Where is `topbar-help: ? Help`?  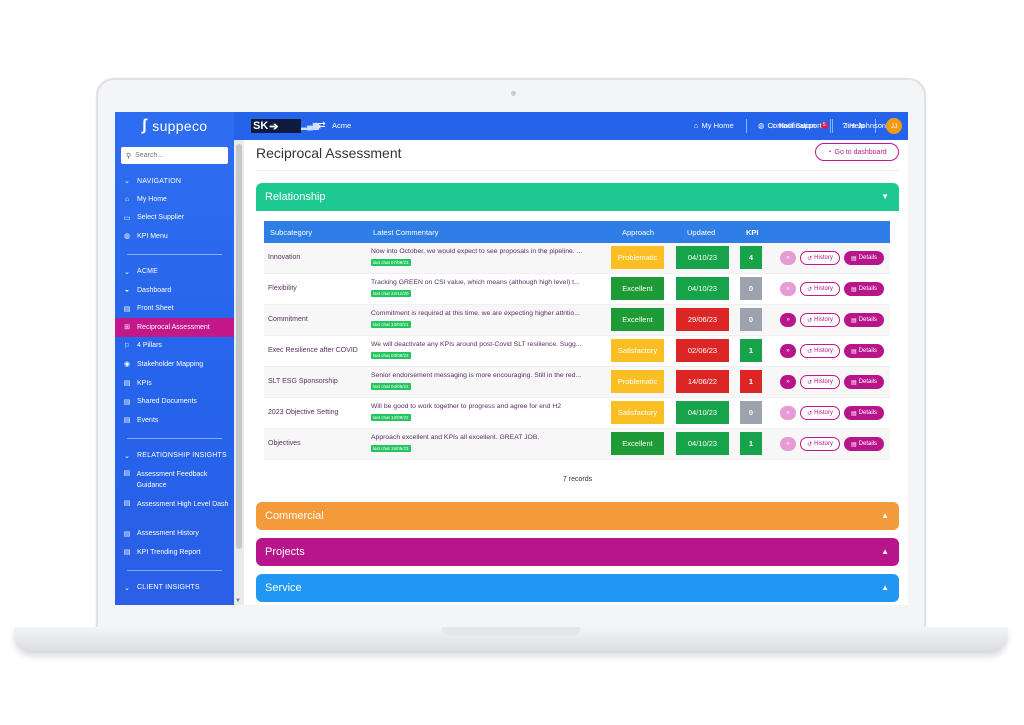 topbar-help: ? Help is located at coordinates (853, 125).